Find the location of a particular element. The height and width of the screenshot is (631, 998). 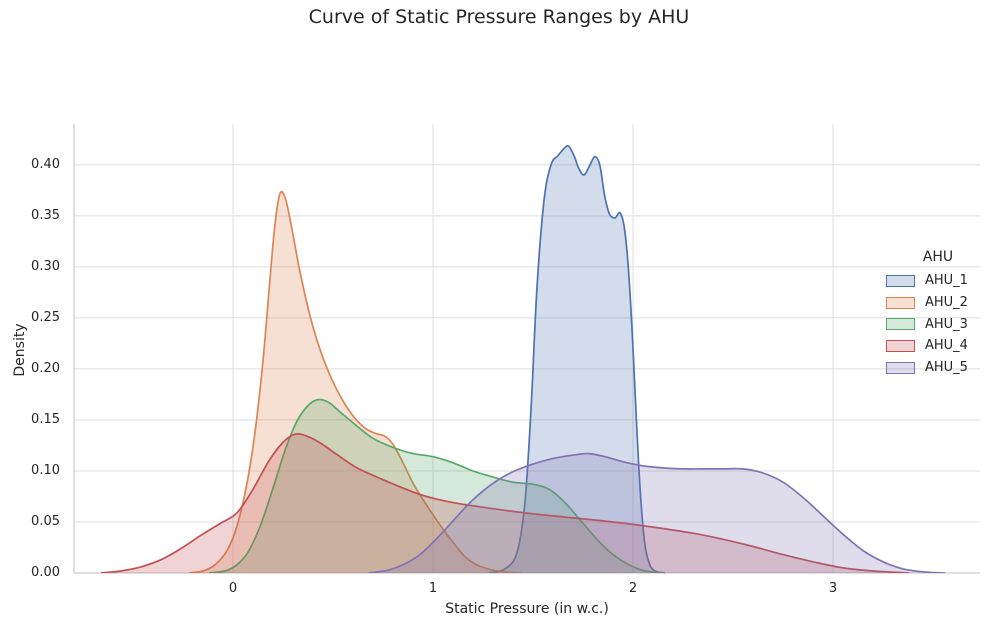

legend-item-AHU_2: AHU_2 is located at coordinates (938, 303).